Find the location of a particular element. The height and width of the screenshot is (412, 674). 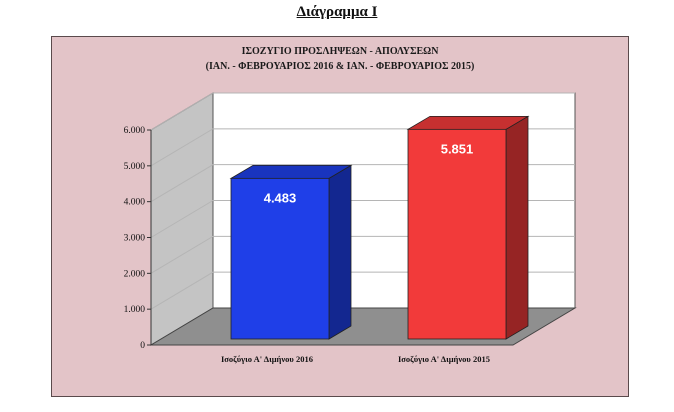

y-tick-label: 1.000 is located at coordinates (135, 310).